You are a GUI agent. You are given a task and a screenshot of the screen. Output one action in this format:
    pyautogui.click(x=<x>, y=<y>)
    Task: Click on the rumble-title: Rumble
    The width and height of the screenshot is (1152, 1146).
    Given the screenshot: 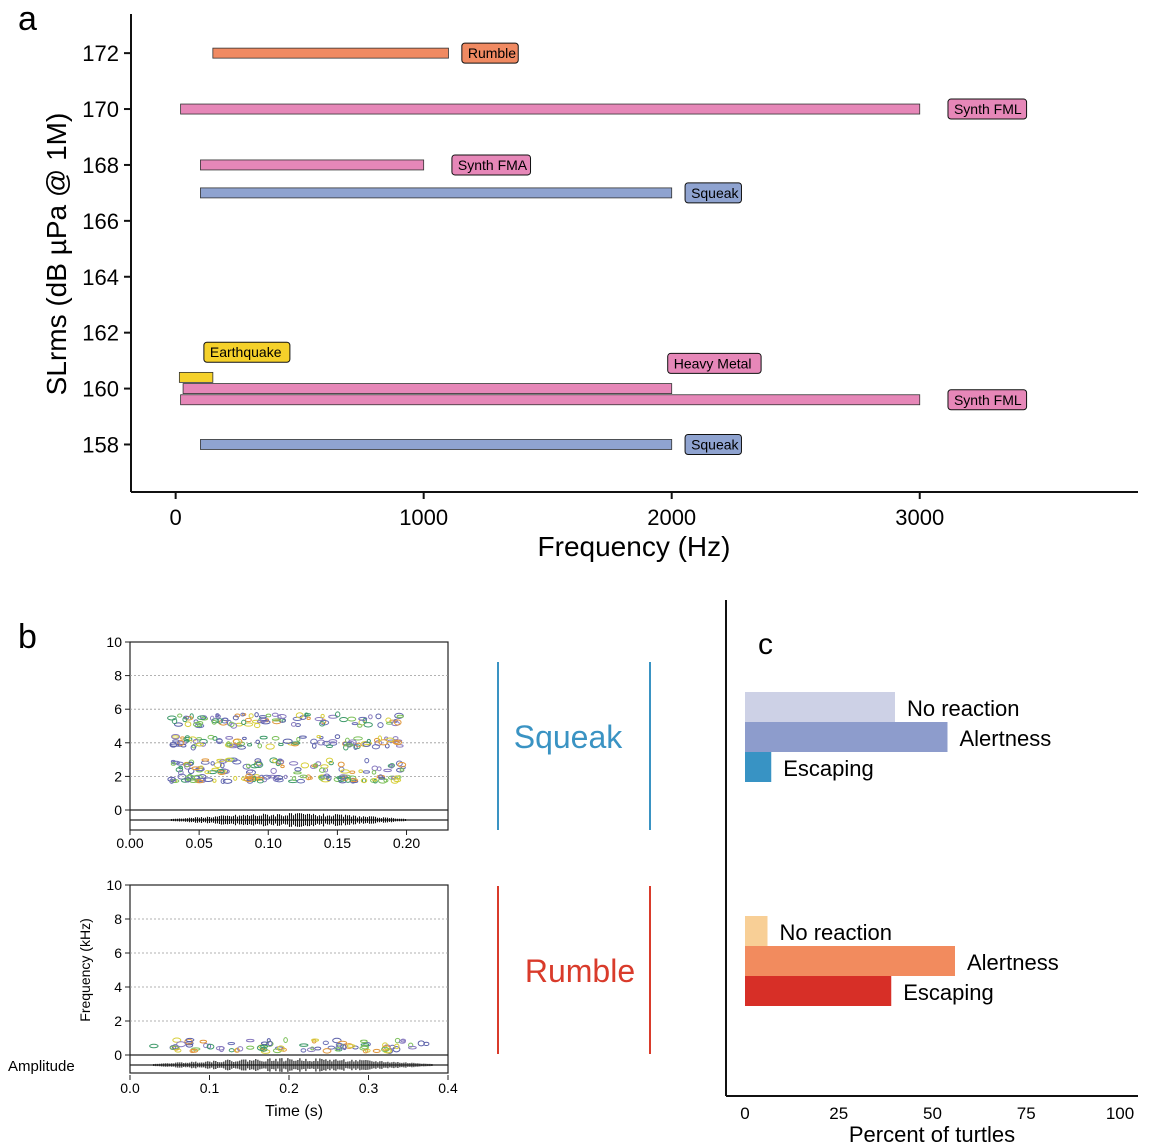 What is the action you would take?
    pyautogui.click(x=580, y=971)
    